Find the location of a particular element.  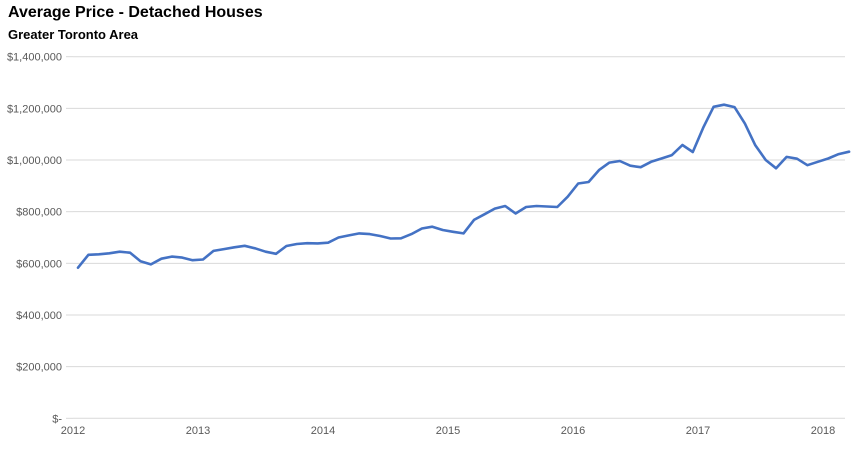

y-axis-tick-label: $1,000,000 is located at coordinates (34, 161).